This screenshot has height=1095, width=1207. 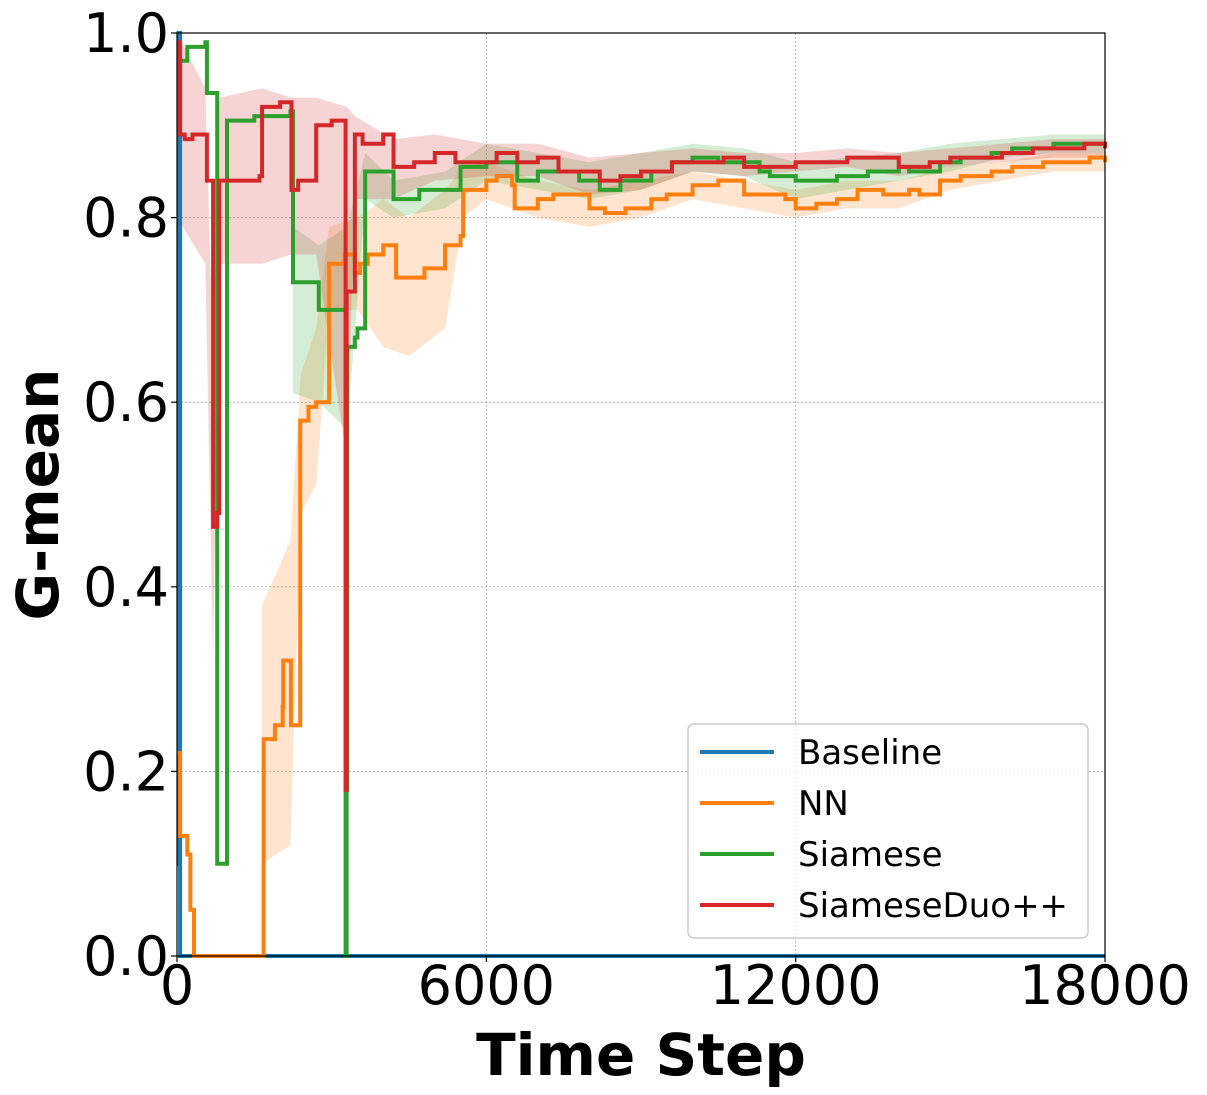 I want to click on y-axis-ticks: 0.0 0.2 0.4 0.6 0.8 1.0, so click(x=130, y=495).